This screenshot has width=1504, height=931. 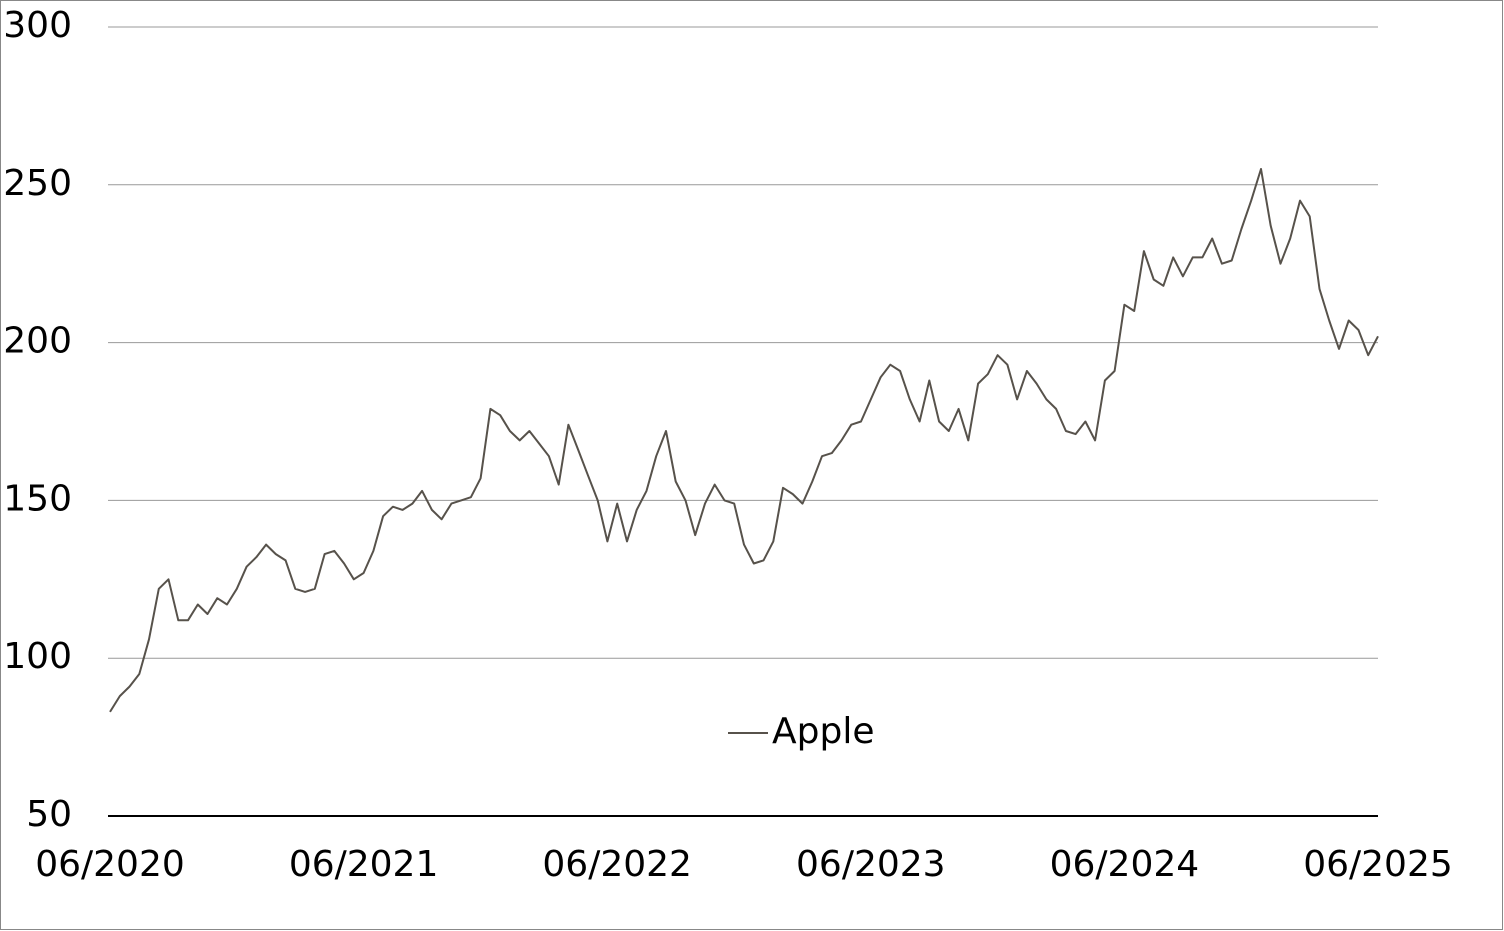 I want to click on x-tick-label: 06/2023, so click(x=871, y=864).